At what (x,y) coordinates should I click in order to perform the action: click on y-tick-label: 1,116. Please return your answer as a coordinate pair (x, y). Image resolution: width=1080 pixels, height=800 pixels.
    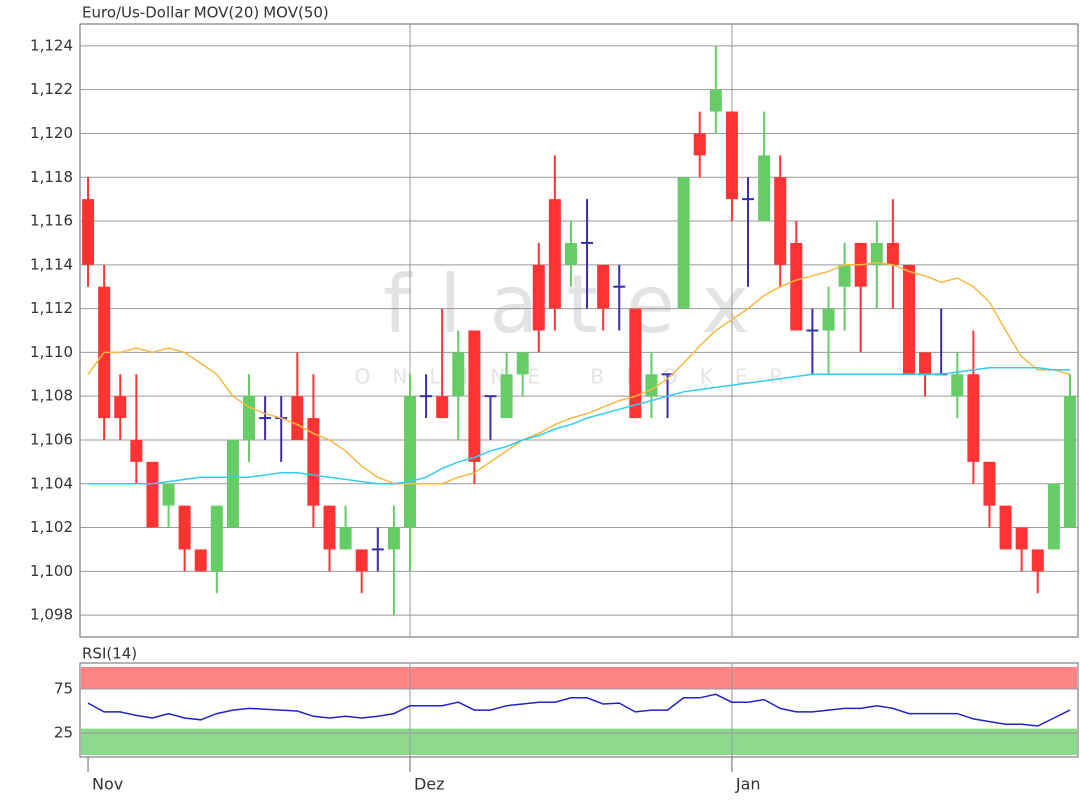
    Looking at the image, I should click on (51, 221).